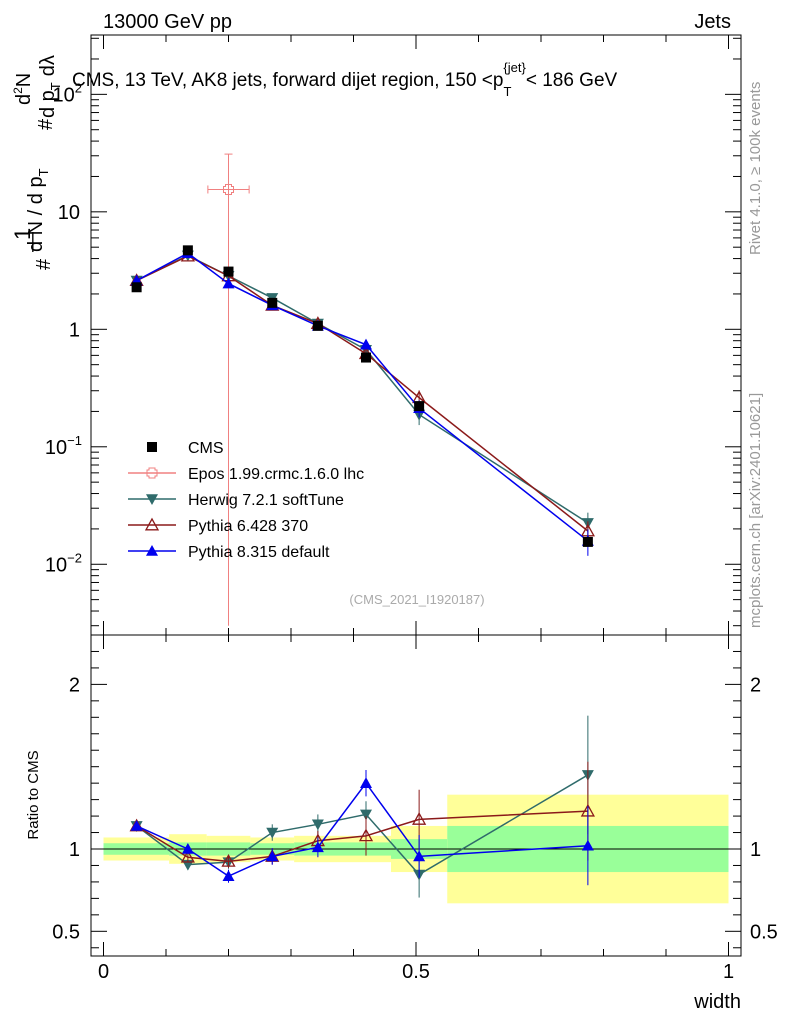 The width and height of the screenshot is (786, 1024). Describe the element at coordinates (69, 213) in the screenshot. I see `y-tick-label: 10` at that location.